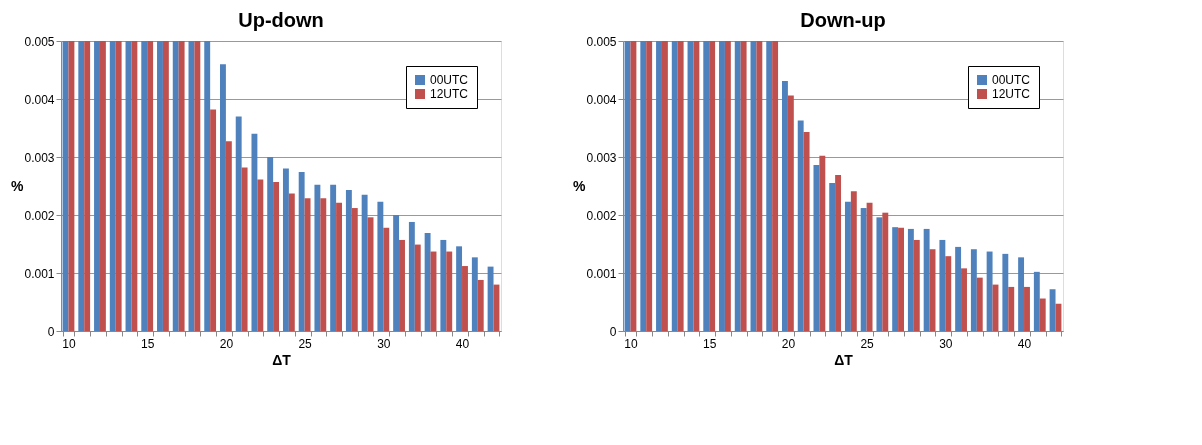 Image resolution: width=1202 pixels, height=445 pixels. What do you see at coordinates (281, 20) in the screenshot?
I see `chart-title: Up-down` at bounding box center [281, 20].